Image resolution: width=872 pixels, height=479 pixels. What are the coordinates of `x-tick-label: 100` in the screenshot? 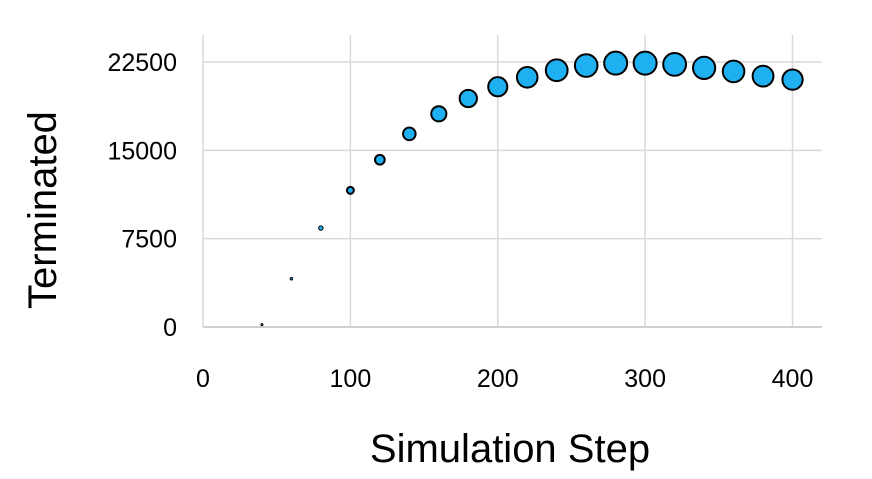 It's located at (351, 379).